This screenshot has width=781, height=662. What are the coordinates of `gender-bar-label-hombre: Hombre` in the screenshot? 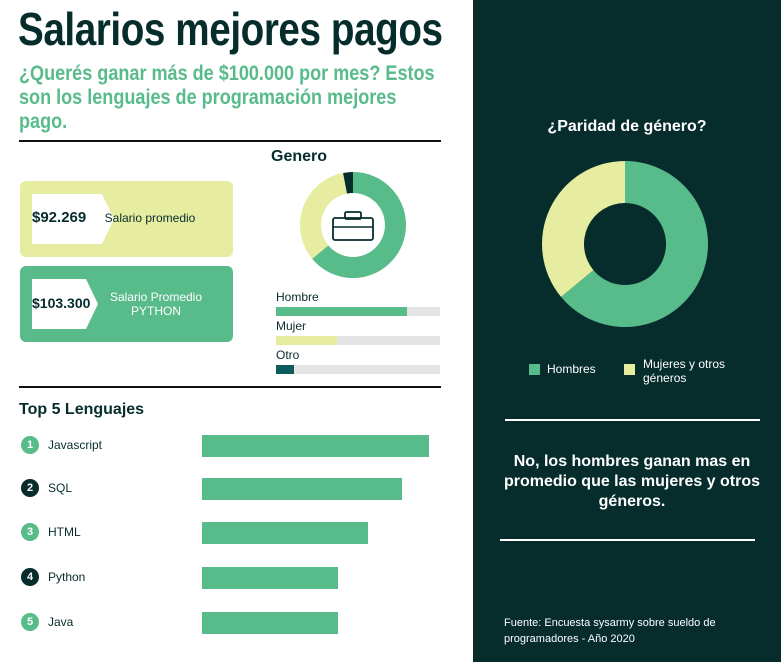 It's located at (297, 297).